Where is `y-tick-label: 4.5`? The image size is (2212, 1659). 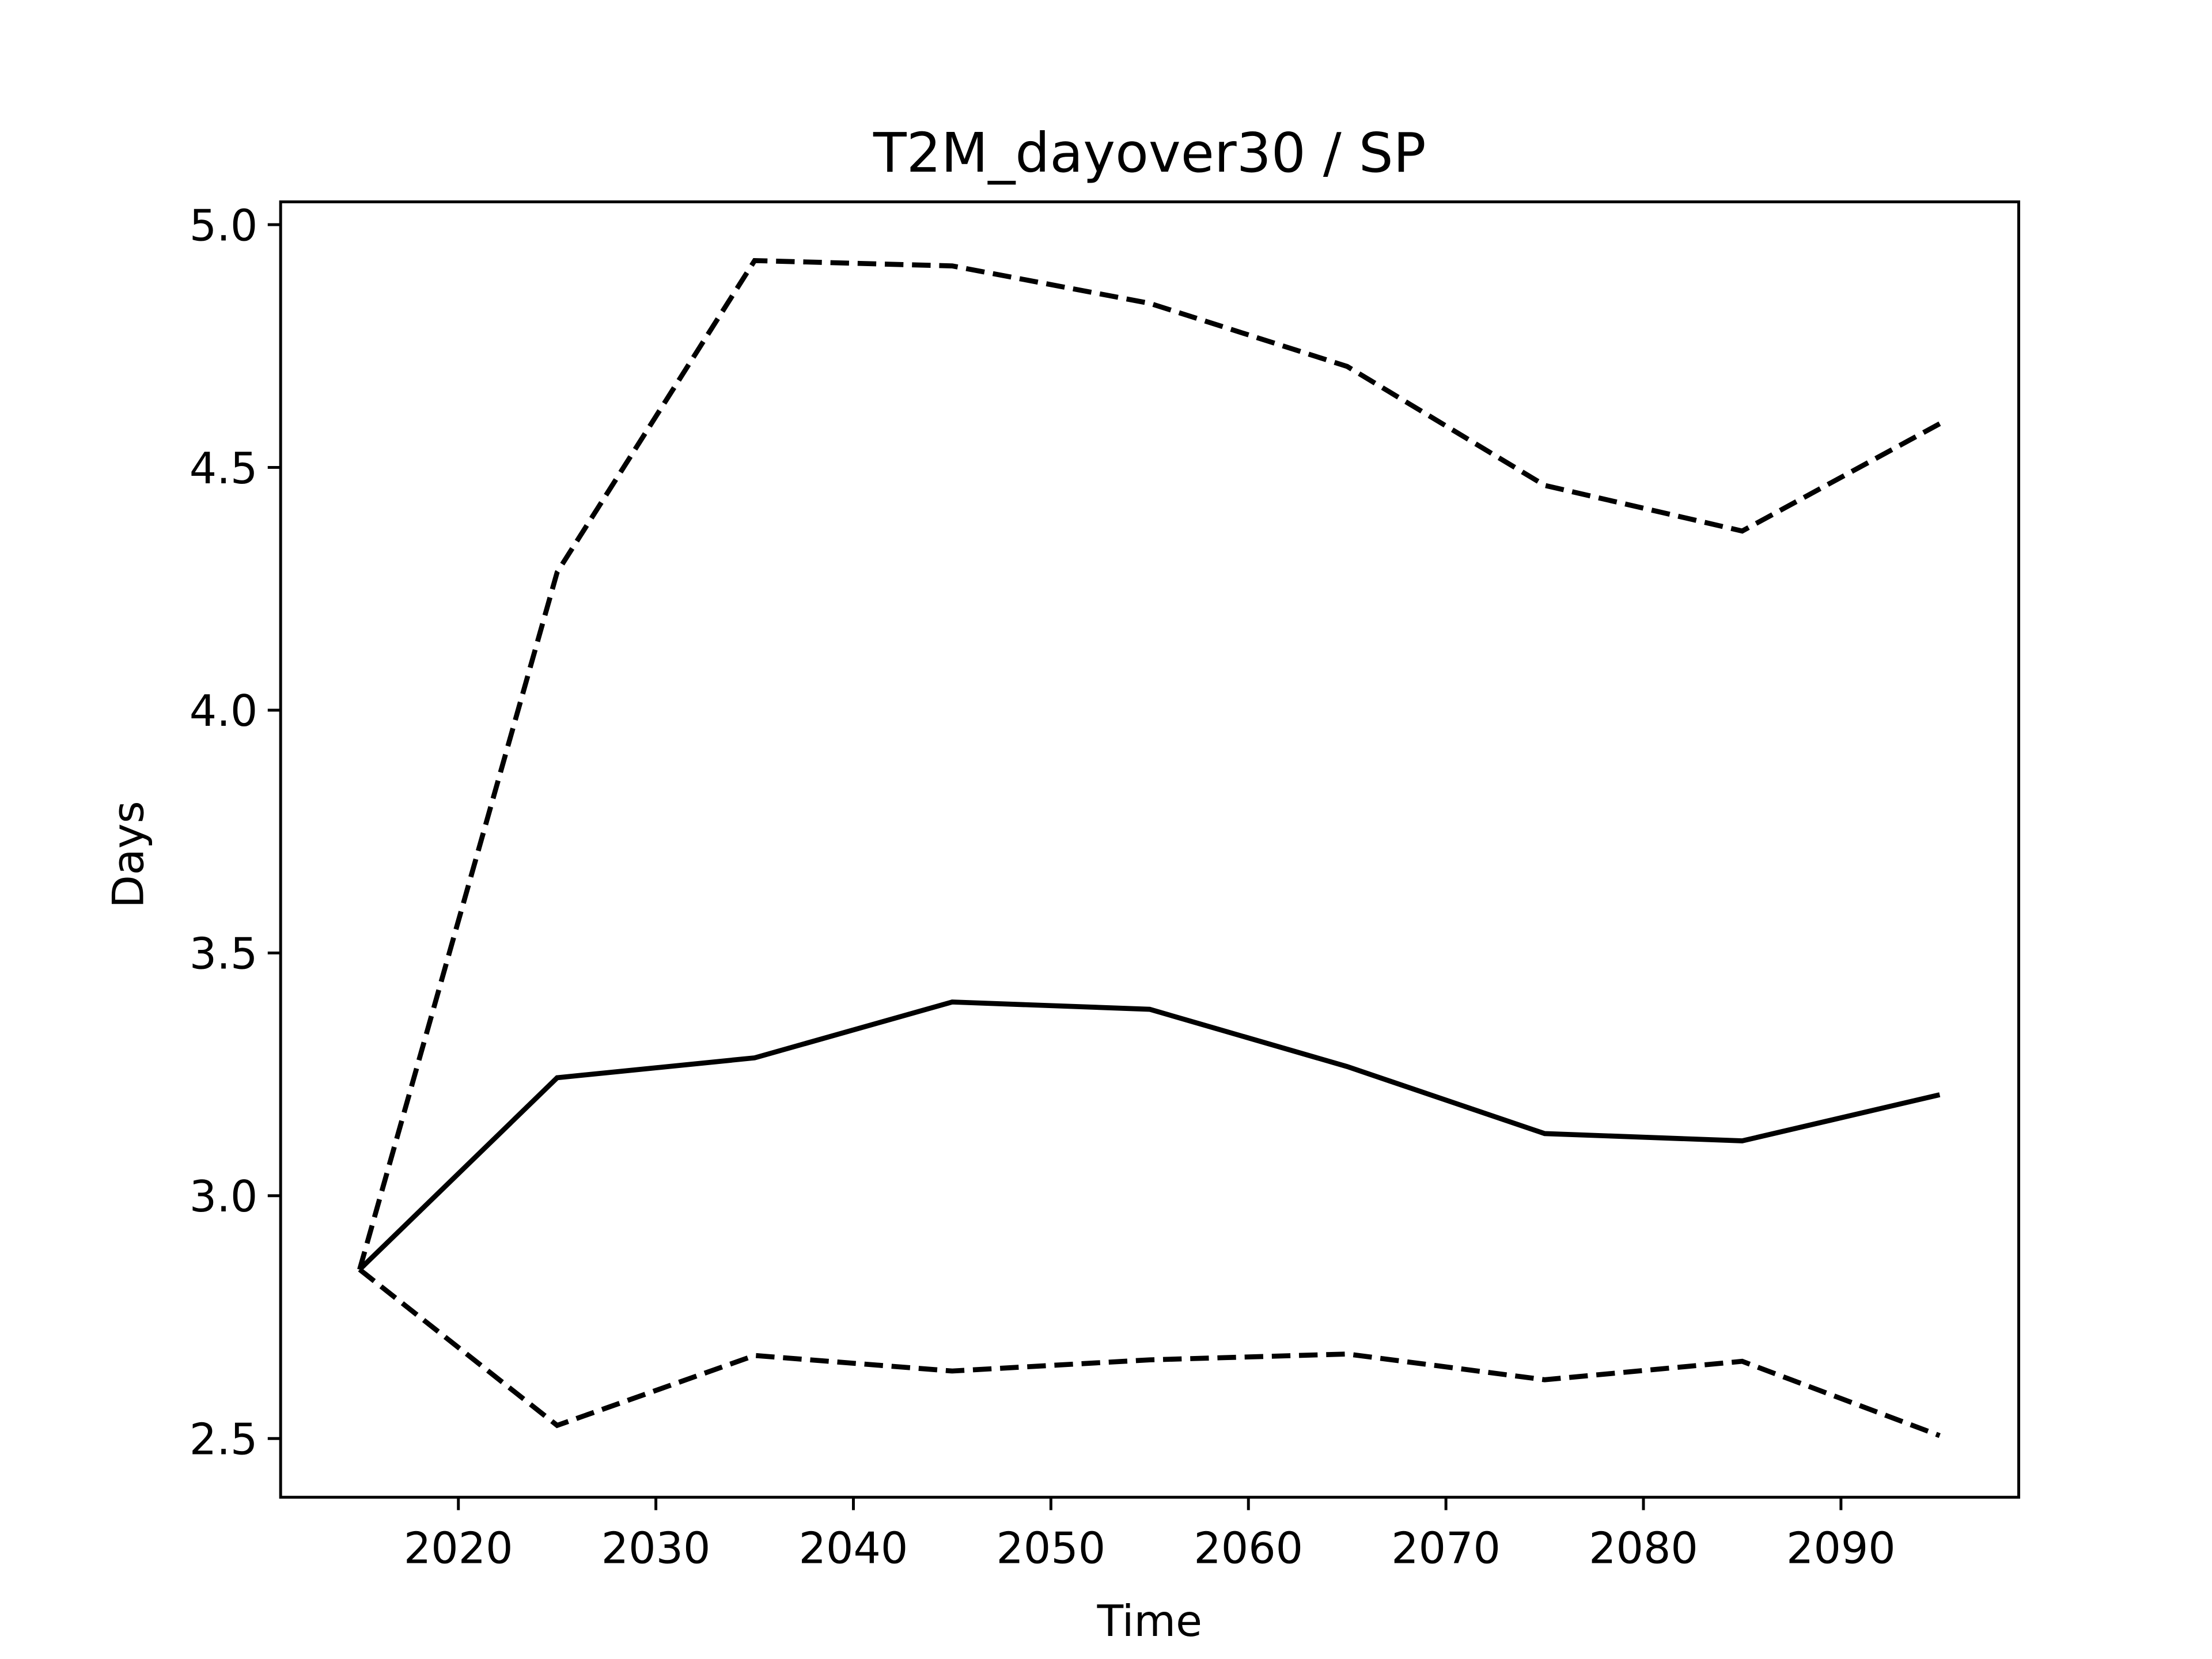
y-tick-label: 4.5 is located at coordinates (224, 469).